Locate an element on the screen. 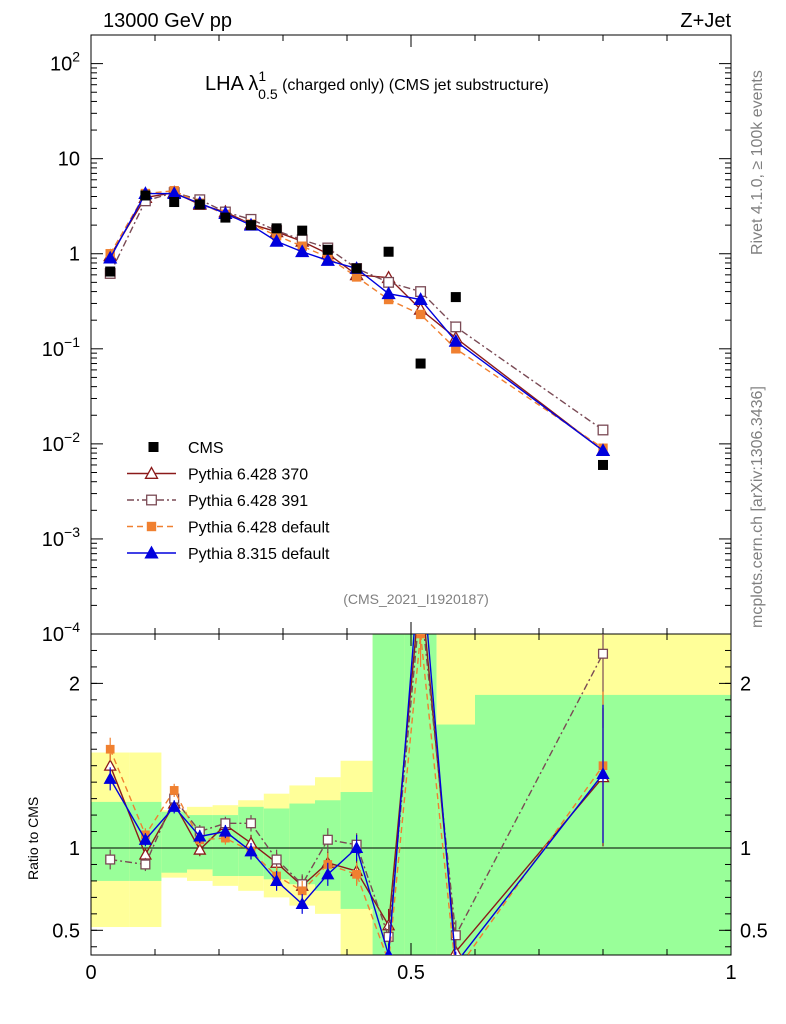  ratio-ytick-label-left: 1 is located at coordinates (74, 849).